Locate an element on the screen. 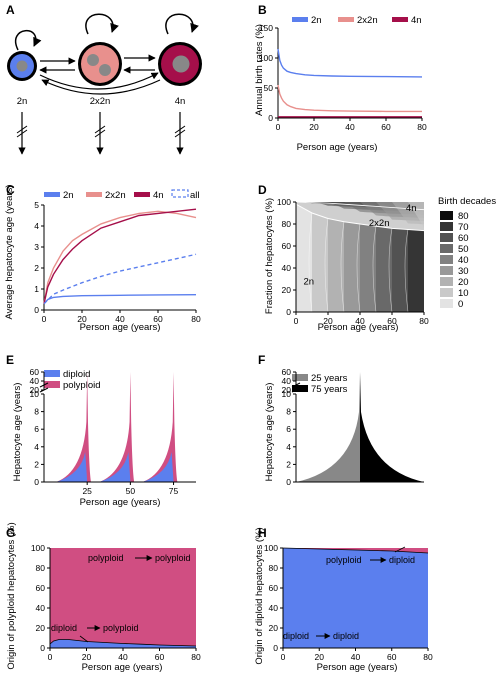 The width and height of the screenshot is (504, 673). y-tick-label-c-0: 0 is located at coordinates (36, 310).